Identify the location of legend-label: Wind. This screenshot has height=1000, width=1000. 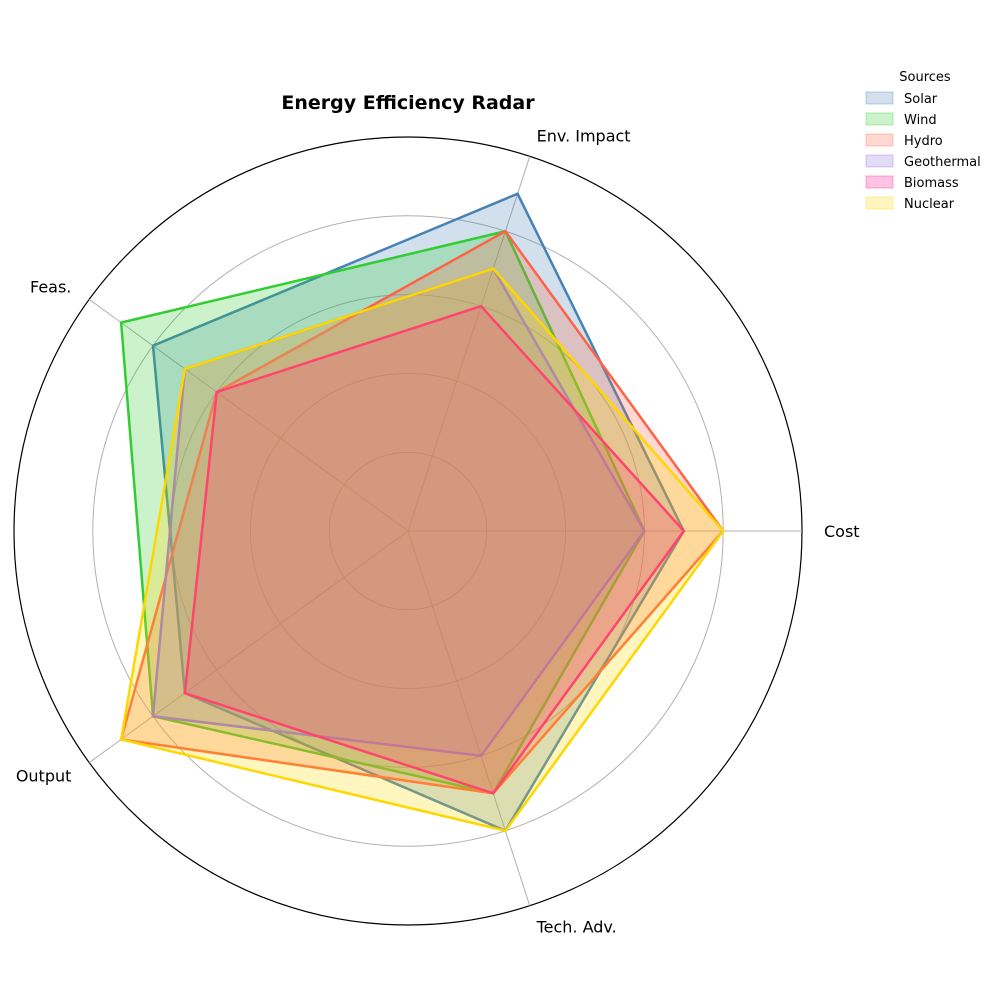
(920, 120).